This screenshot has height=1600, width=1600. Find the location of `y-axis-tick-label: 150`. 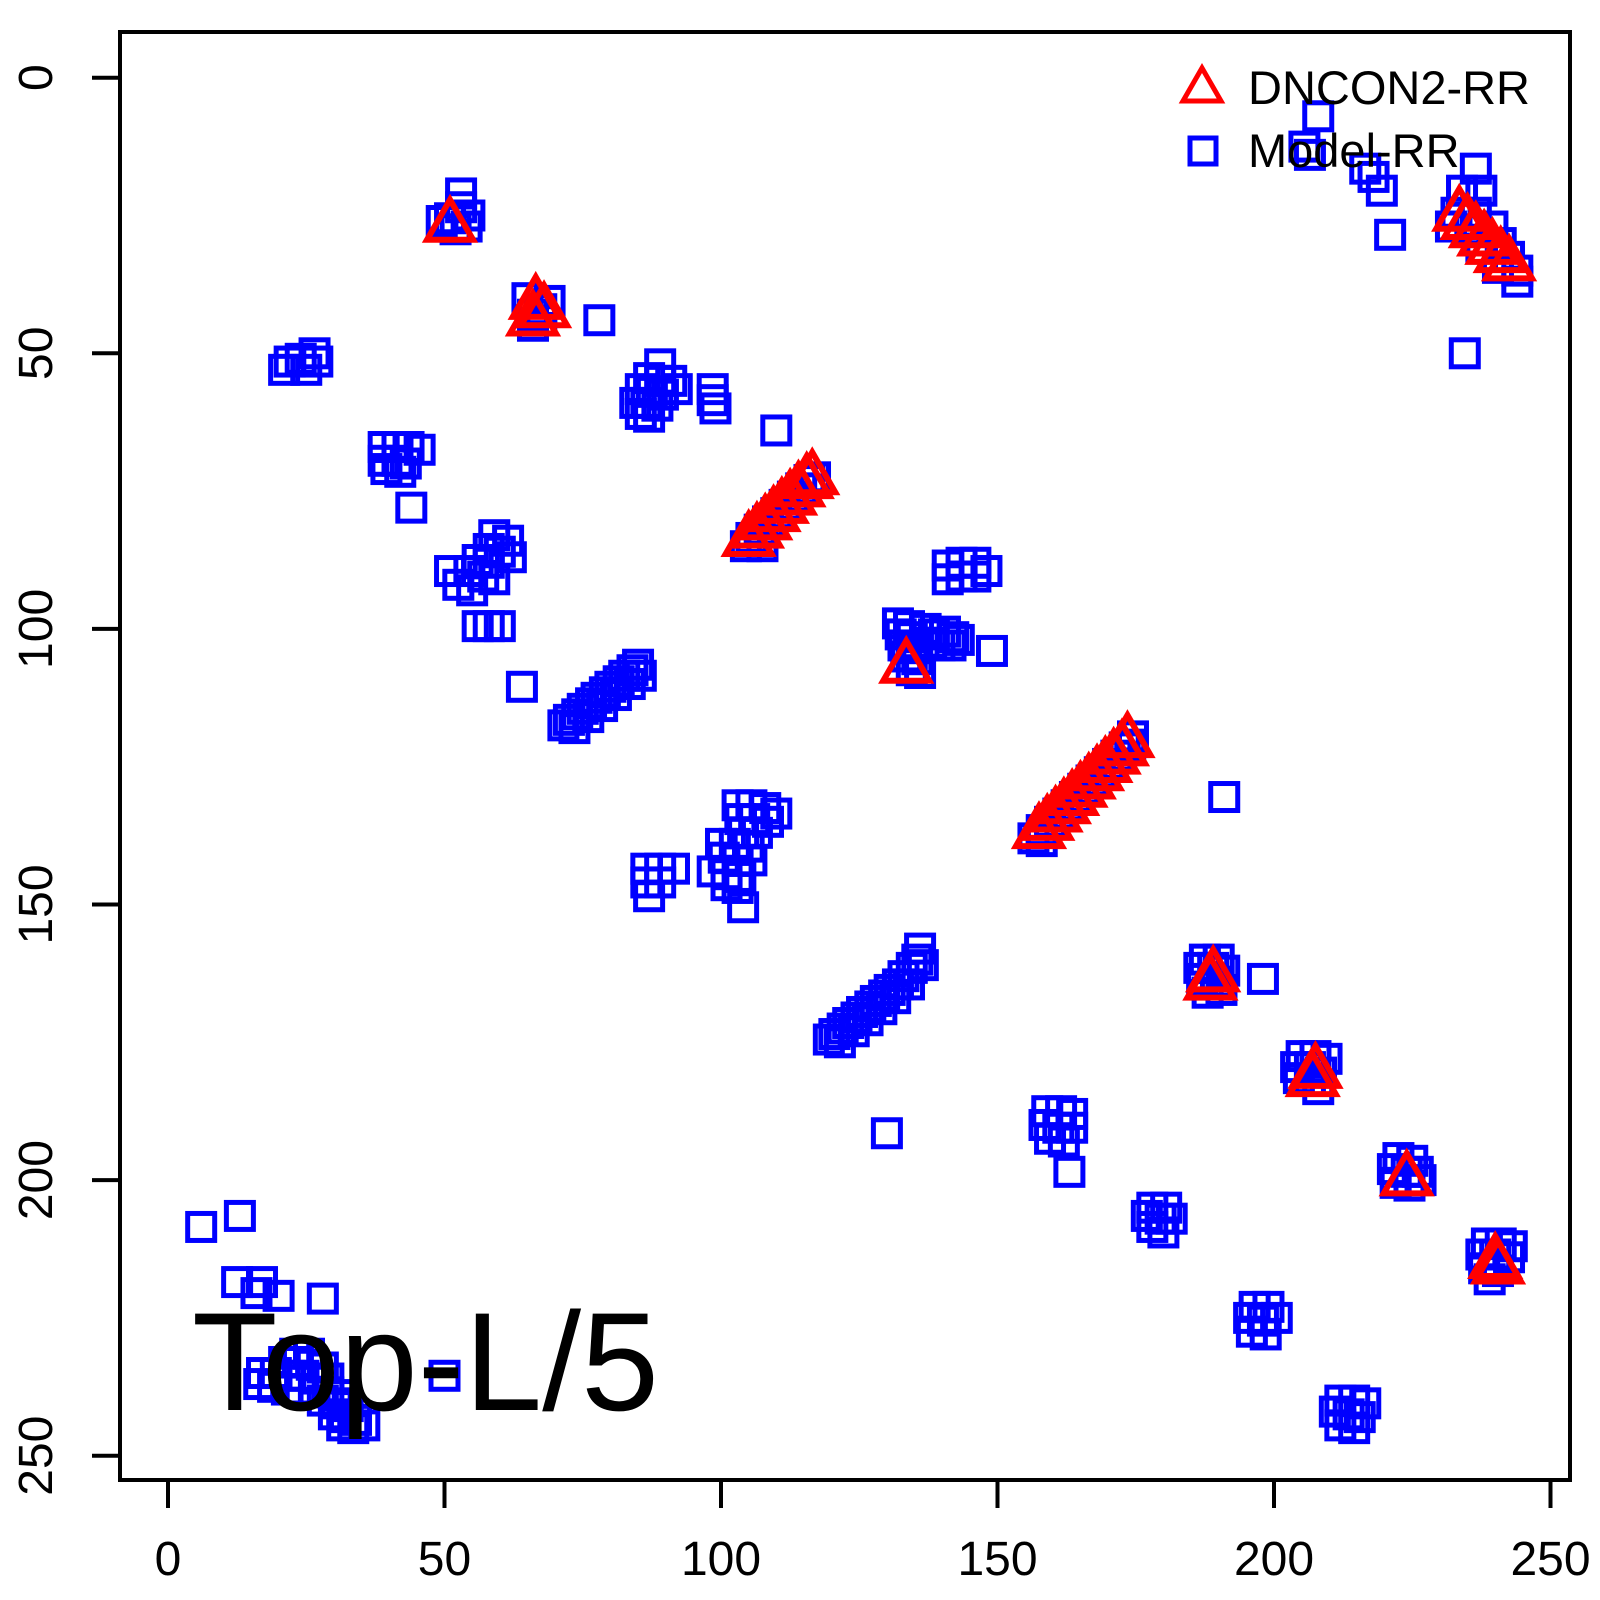

y-axis-tick-label: 150 is located at coordinates (36, 904).